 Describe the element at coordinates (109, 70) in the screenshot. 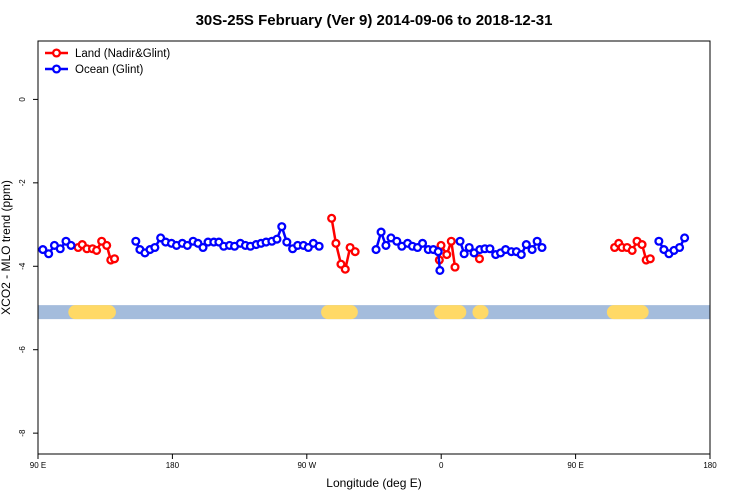

I see `legend-label-ocean: Ocean (Glint)` at that location.